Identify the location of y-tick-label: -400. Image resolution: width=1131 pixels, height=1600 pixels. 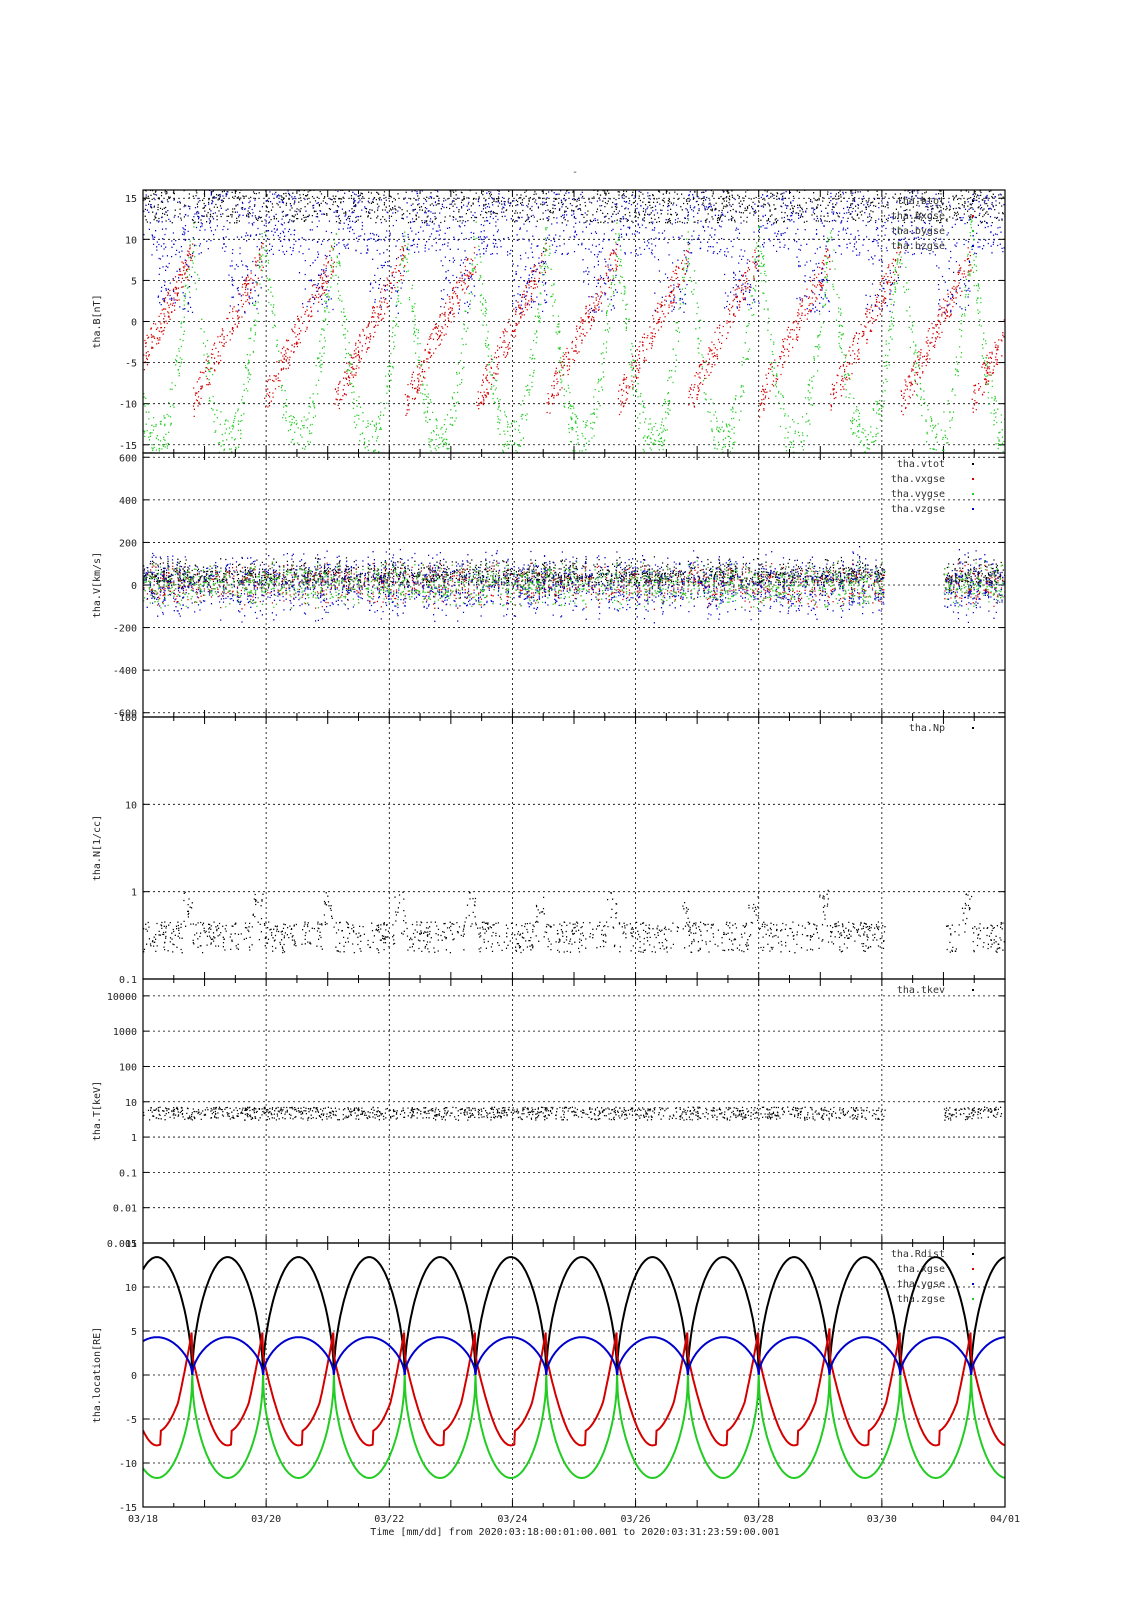
(125, 671).